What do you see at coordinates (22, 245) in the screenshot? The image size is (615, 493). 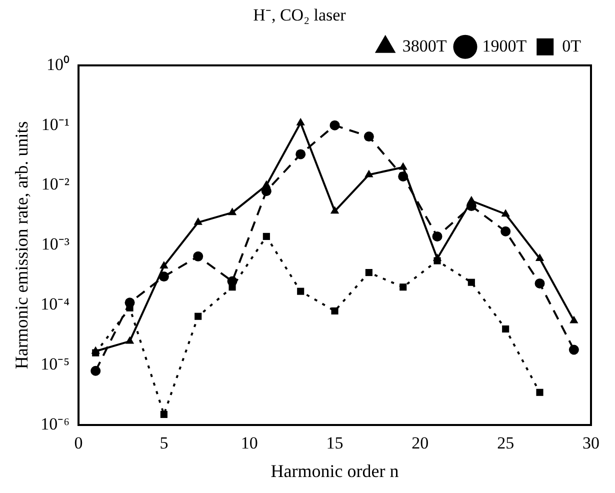 I see `y-axis-title: Harmonic emission rate, arb. units` at bounding box center [22, 245].